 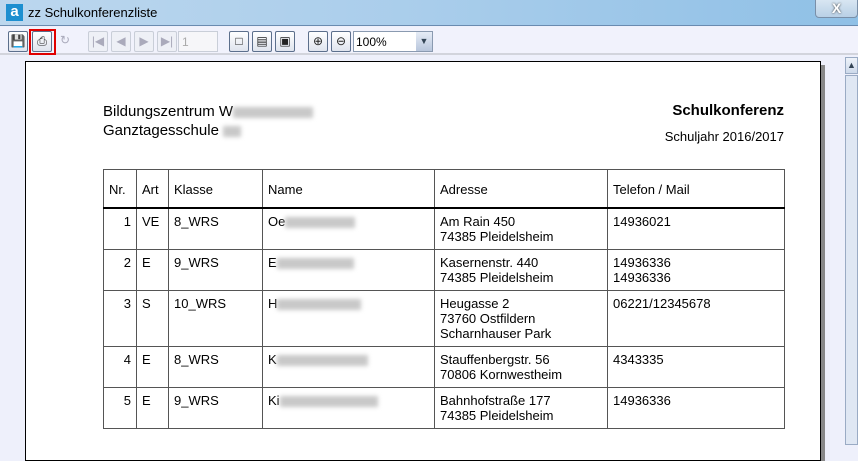 I want to click on page-number-input: 1, so click(x=198, y=41).